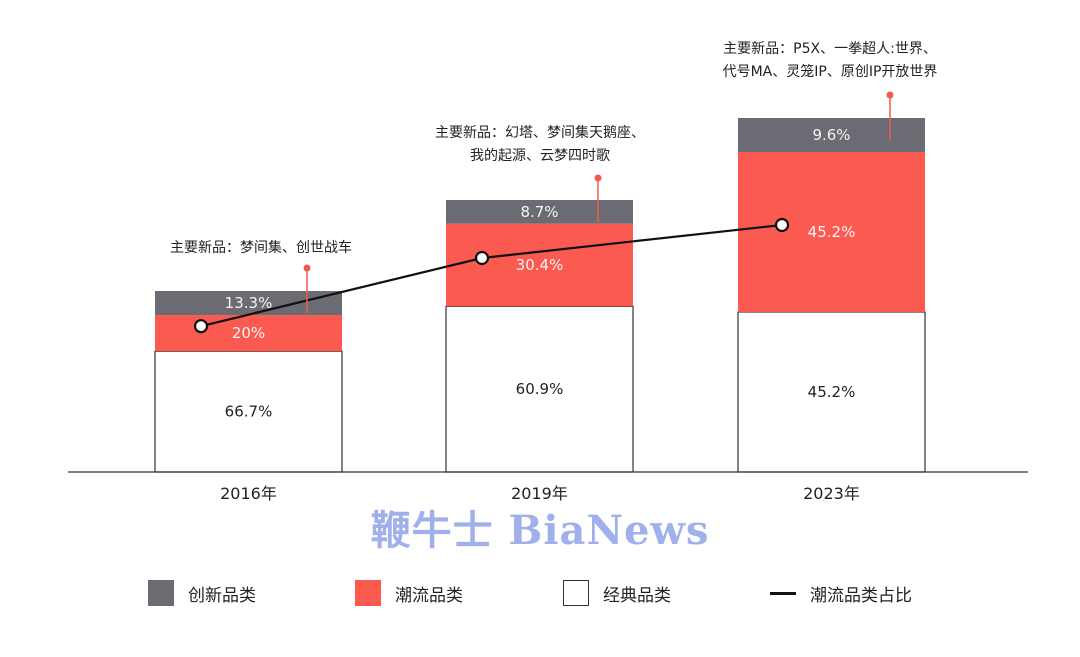 This screenshot has width=1080, height=657. What do you see at coordinates (540, 530) in the screenshot?
I see `watermark: 鞭牛士 BiaNews` at bounding box center [540, 530].